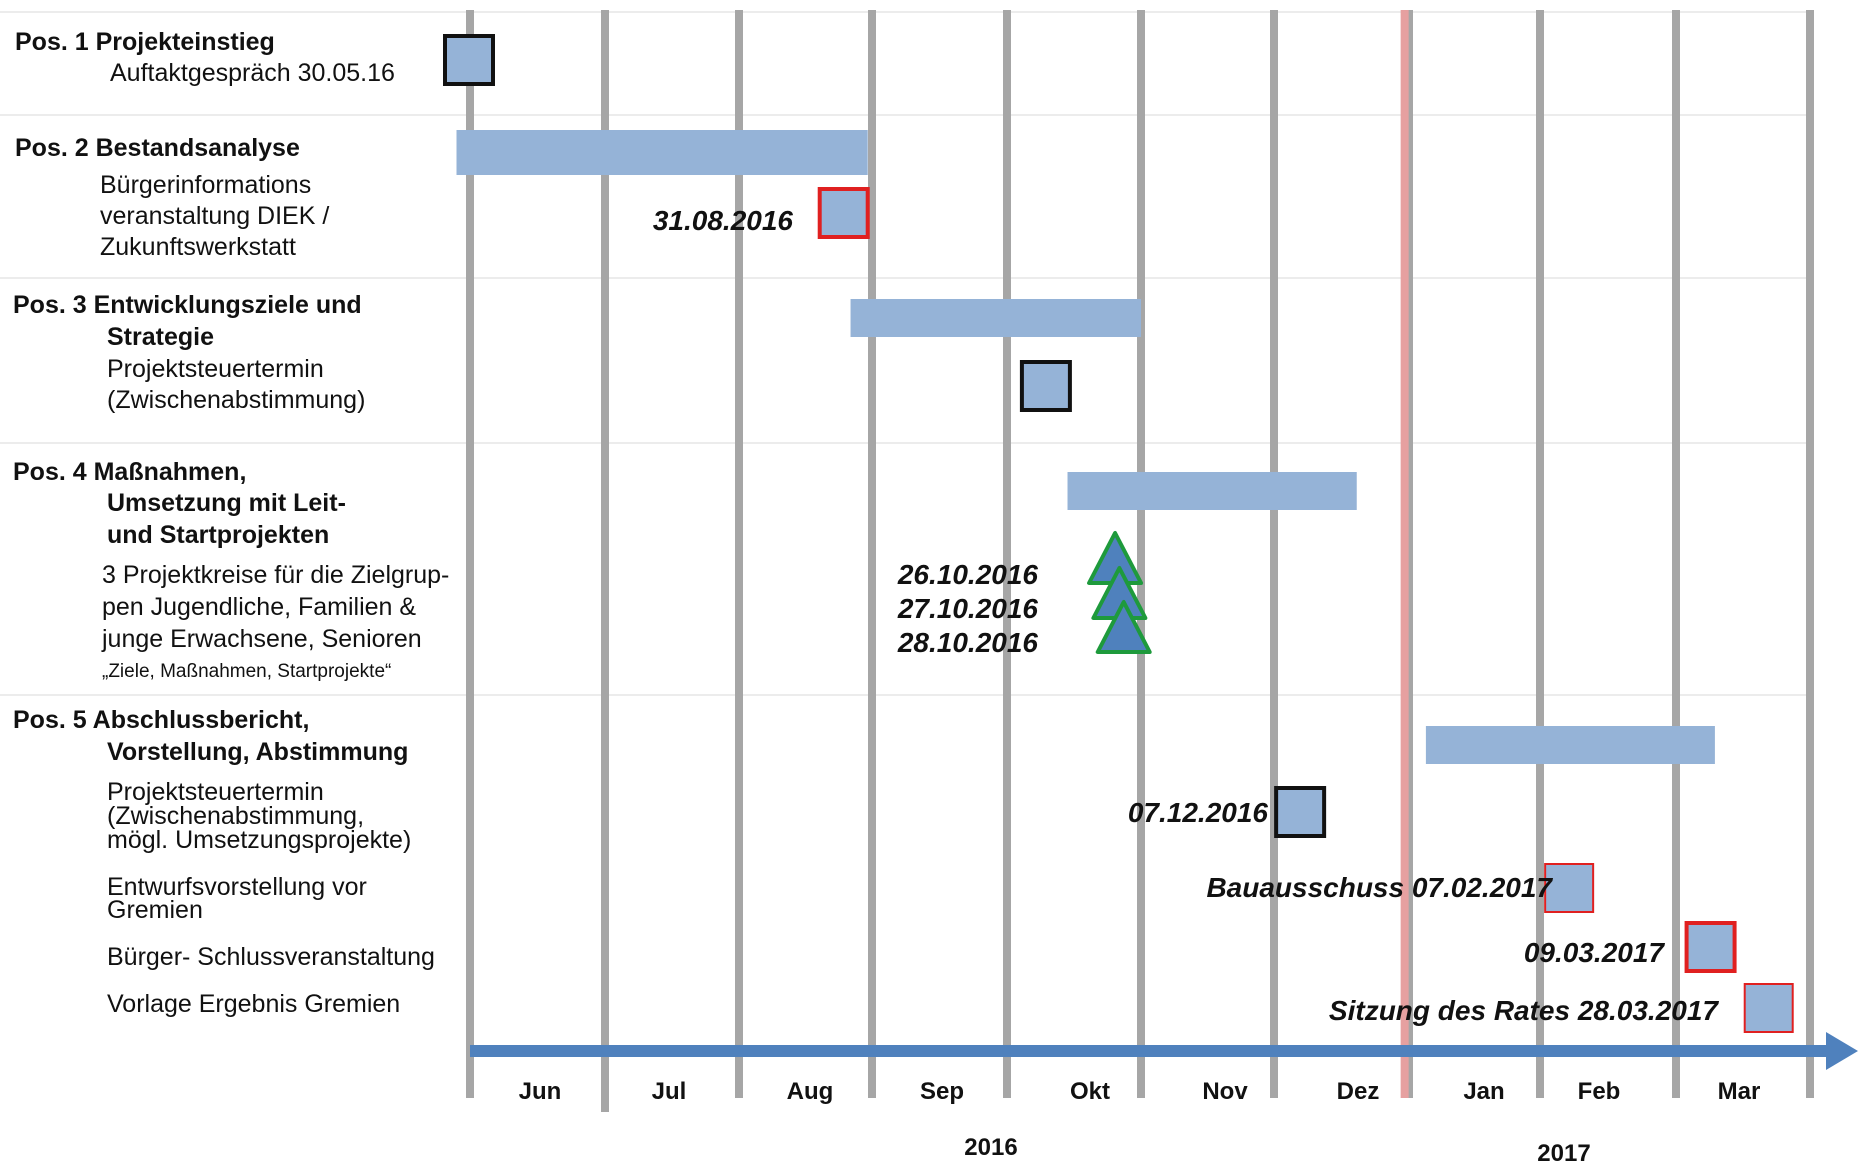 The image size is (1858, 1168). Describe the element at coordinates (967, 642) in the screenshot. I see `date-label-28-10-2016: 28.10.2016` at that location.